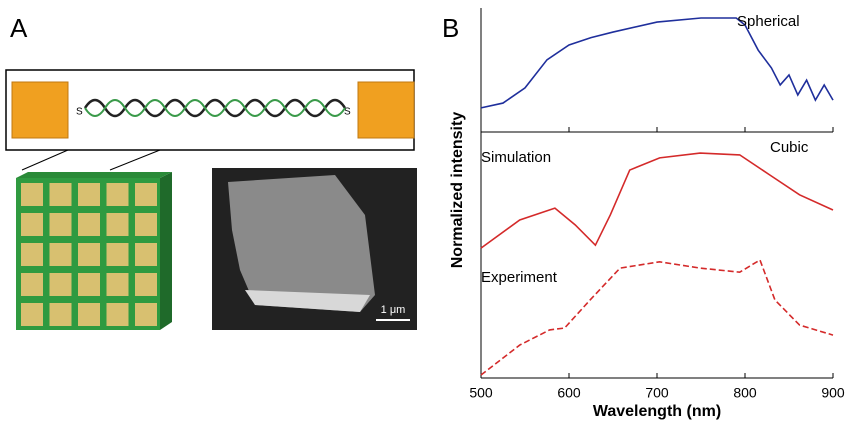 This screenshot has height=428, width=850. Describe the element at coordinates (450, 28) in the screenshot. I see `panel-label: B` at that location.